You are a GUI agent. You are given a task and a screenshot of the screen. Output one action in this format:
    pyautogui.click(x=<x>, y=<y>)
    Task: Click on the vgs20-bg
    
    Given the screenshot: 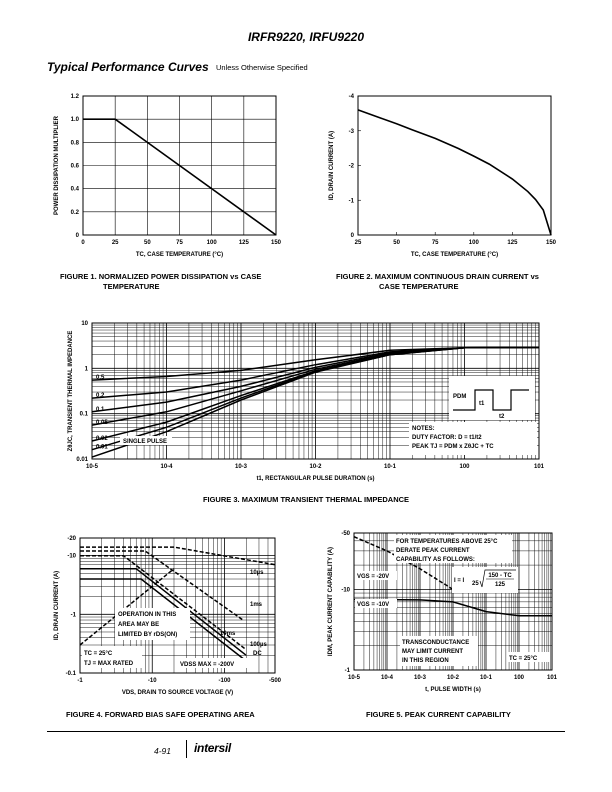 What is the action you would take?
    pyautogui.click(x=376, y=575)
    